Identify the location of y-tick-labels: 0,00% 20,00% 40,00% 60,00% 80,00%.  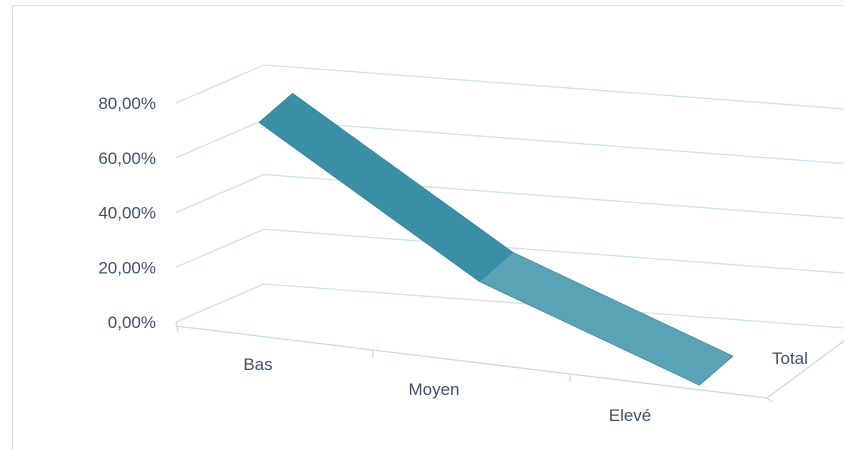
(127, 213).